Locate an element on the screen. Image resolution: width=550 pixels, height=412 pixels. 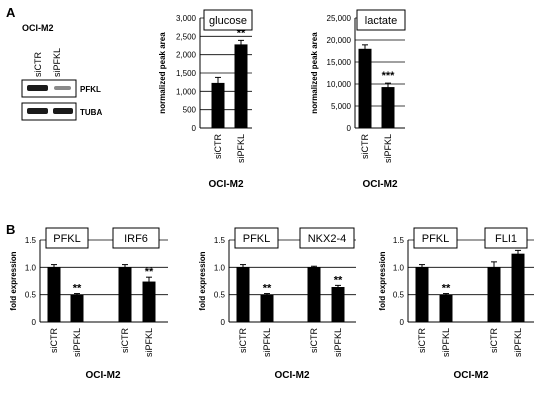
y-tick-label: 3,000 is located at coordinates (186, 18).